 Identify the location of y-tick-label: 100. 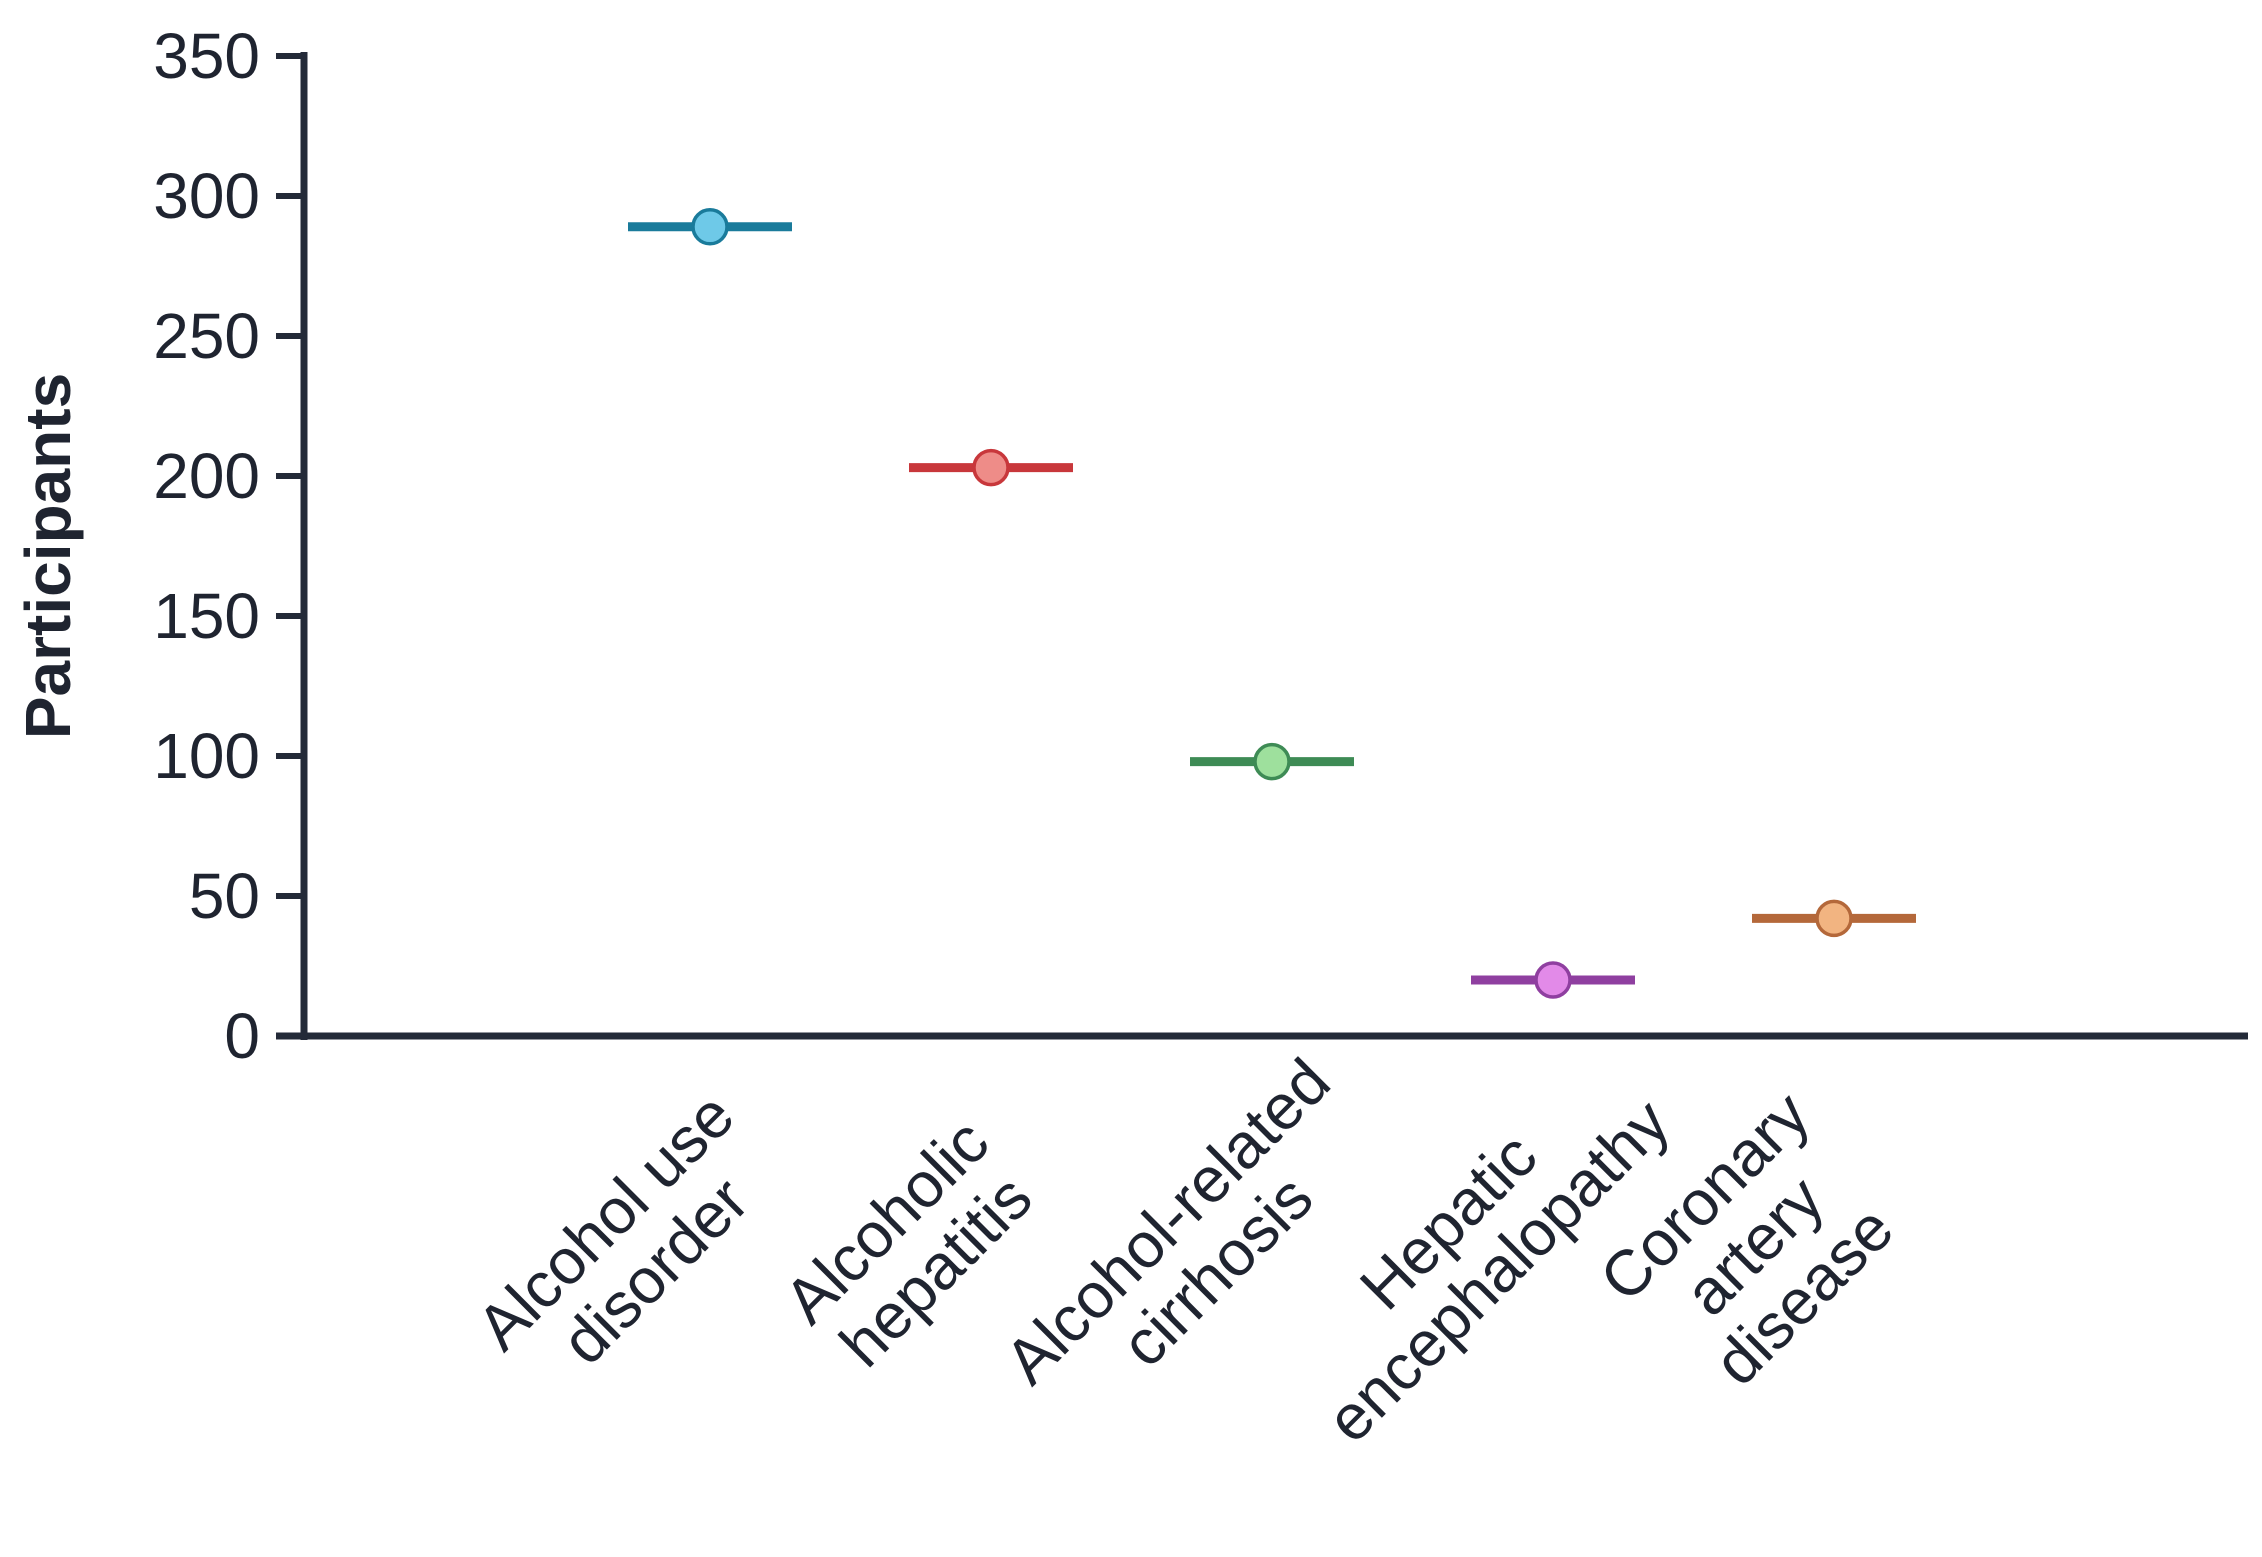
(206, 756).